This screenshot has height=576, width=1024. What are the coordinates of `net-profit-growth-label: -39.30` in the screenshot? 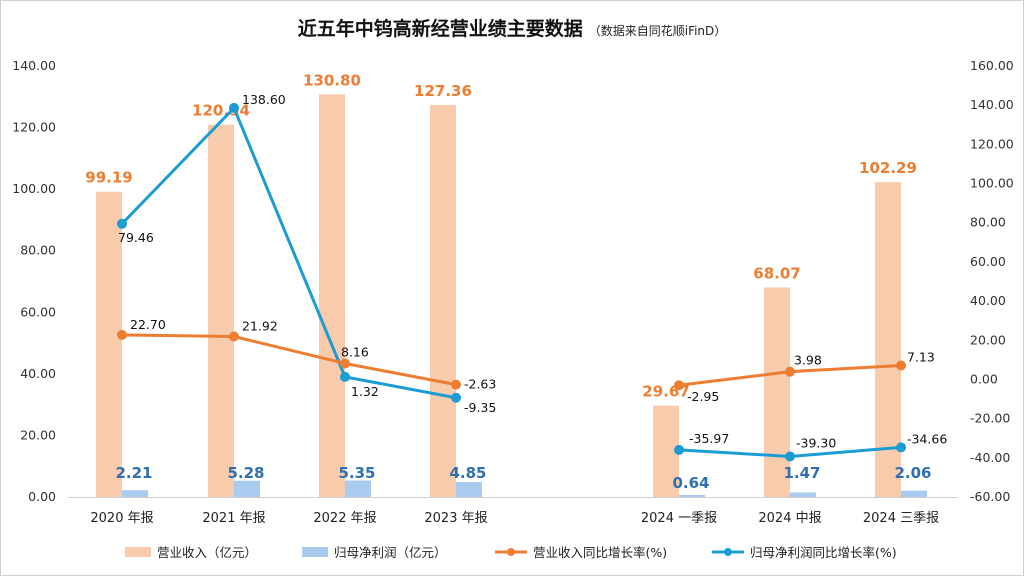 It's located at (816, 442).